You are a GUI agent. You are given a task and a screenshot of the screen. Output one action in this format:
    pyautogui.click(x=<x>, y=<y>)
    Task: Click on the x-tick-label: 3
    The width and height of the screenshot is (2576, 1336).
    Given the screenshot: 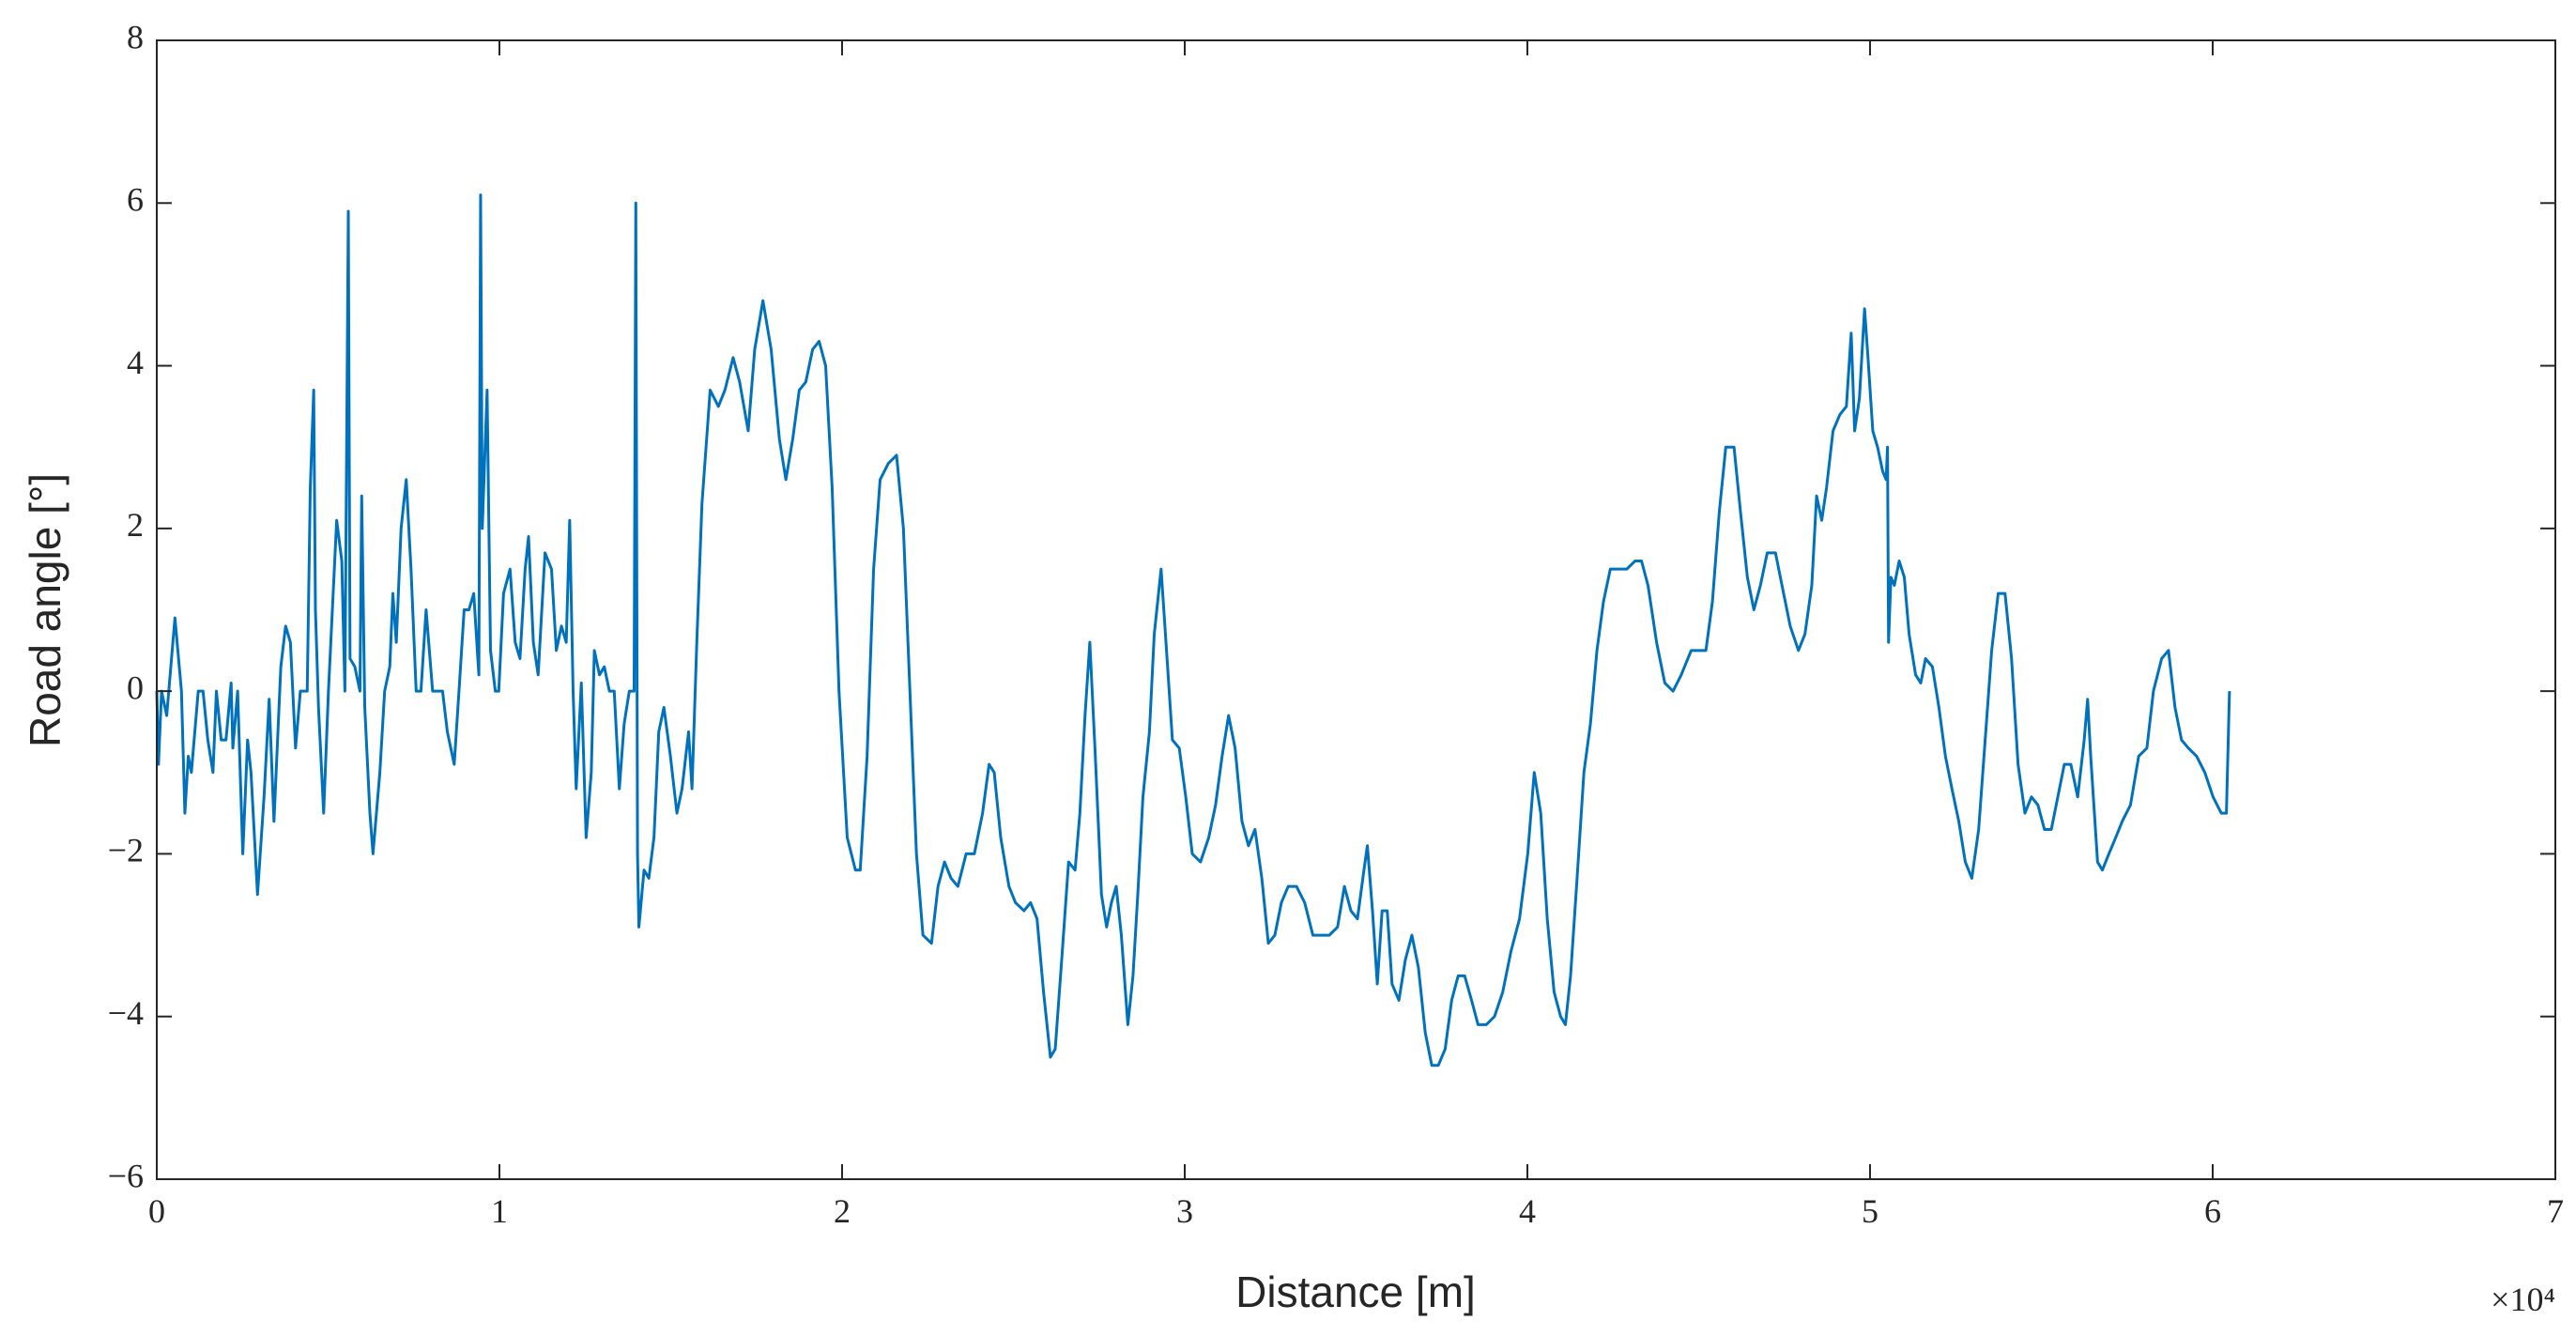 What is the action you would take?
    pyautogui.click(x=1184, y=1211)
    